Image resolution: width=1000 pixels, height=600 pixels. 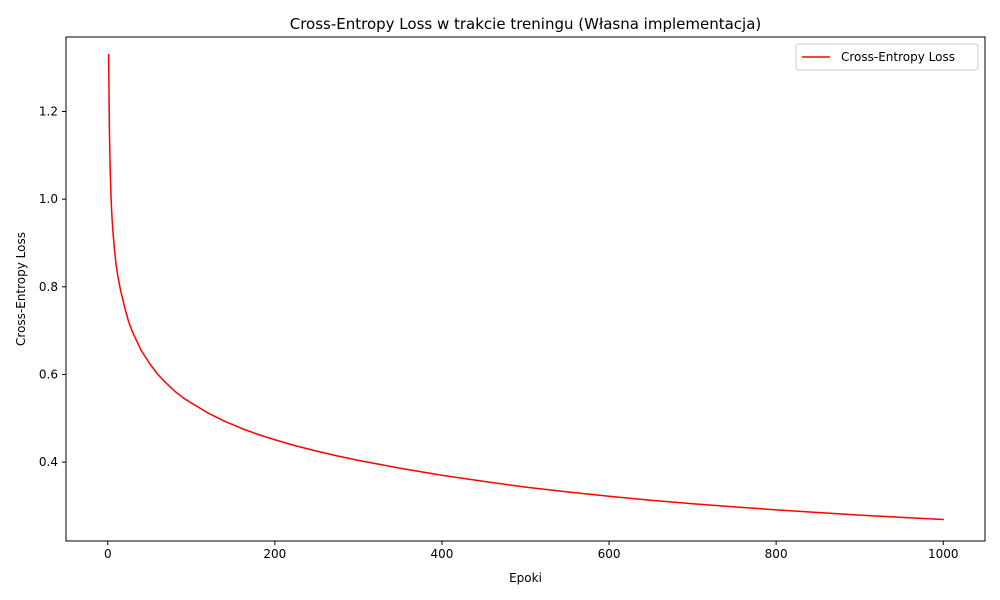 What do you see at coordinates (898, 57) in the screenshot?
I see `legend-label: Cross-Entropy Loss` at bounding box center [898, 57].